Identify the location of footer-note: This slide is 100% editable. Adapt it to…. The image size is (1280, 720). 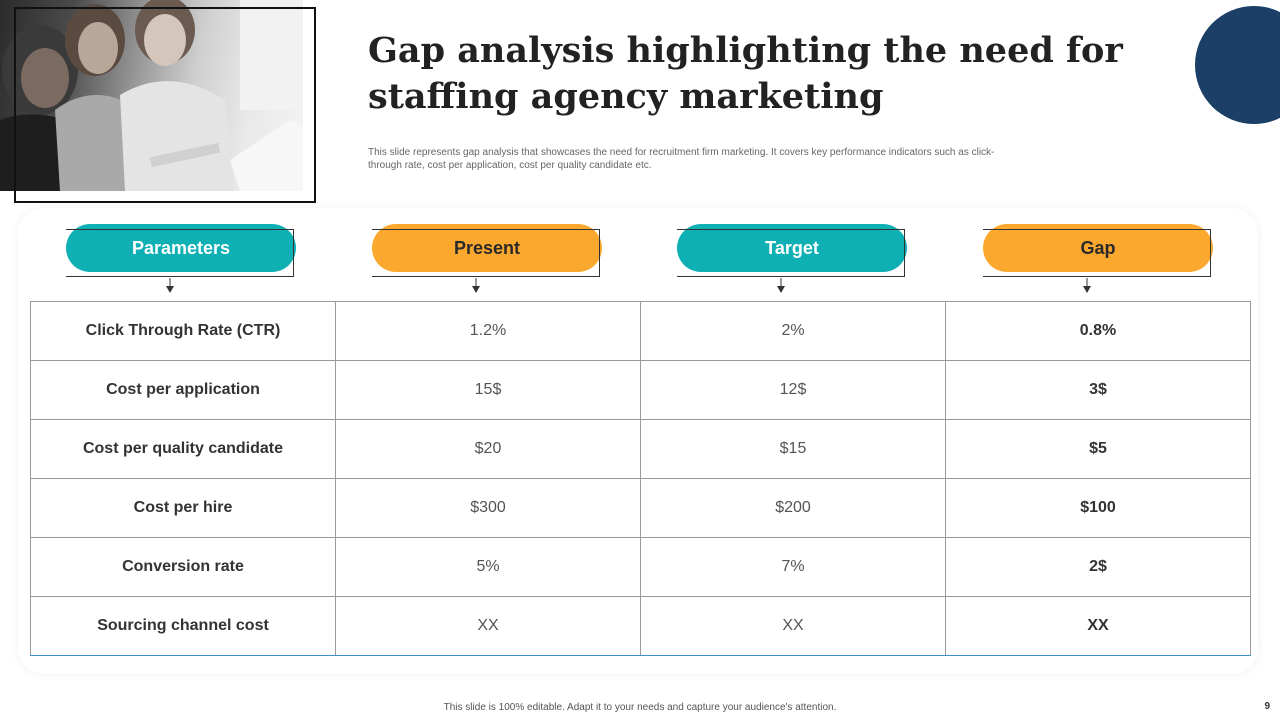
(640, 707).